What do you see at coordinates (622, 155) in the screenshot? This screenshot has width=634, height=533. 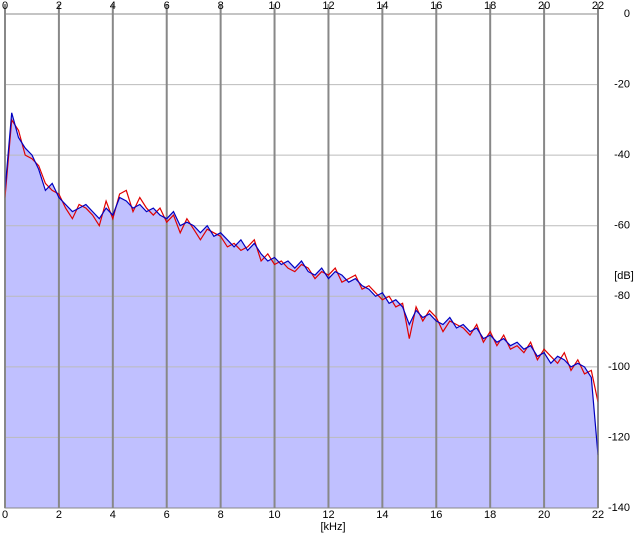 I see `y-tick-label: -40` at bounding box center [622, 155].